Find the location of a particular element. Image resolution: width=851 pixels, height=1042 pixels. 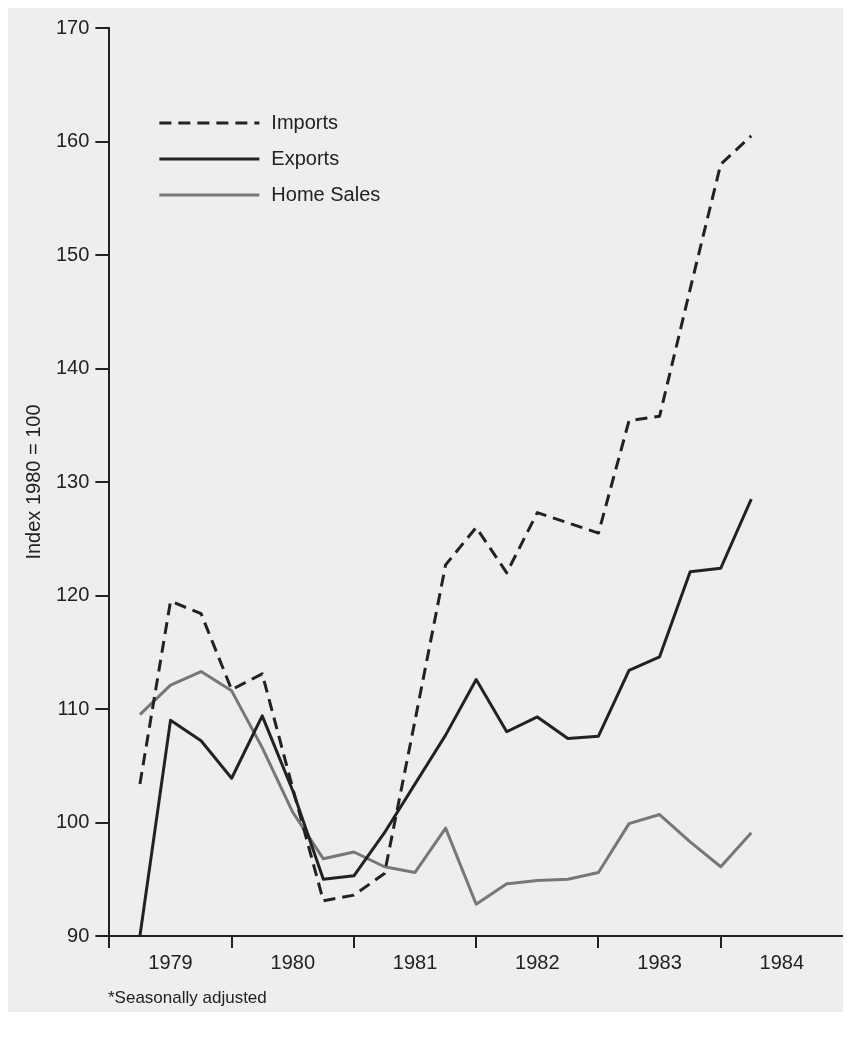

y-tick-label: 150 is located at coordinates (72, 253).